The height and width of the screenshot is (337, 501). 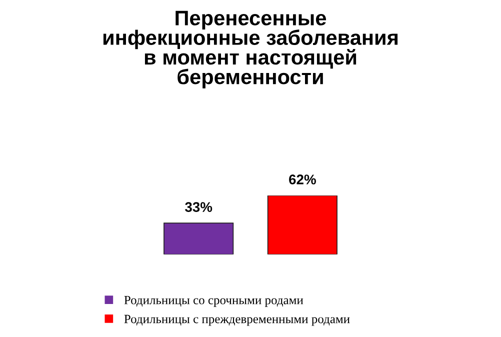 I want to click on legend-label: Родильницы с преждевременными родами, so click(x=237, y=320).